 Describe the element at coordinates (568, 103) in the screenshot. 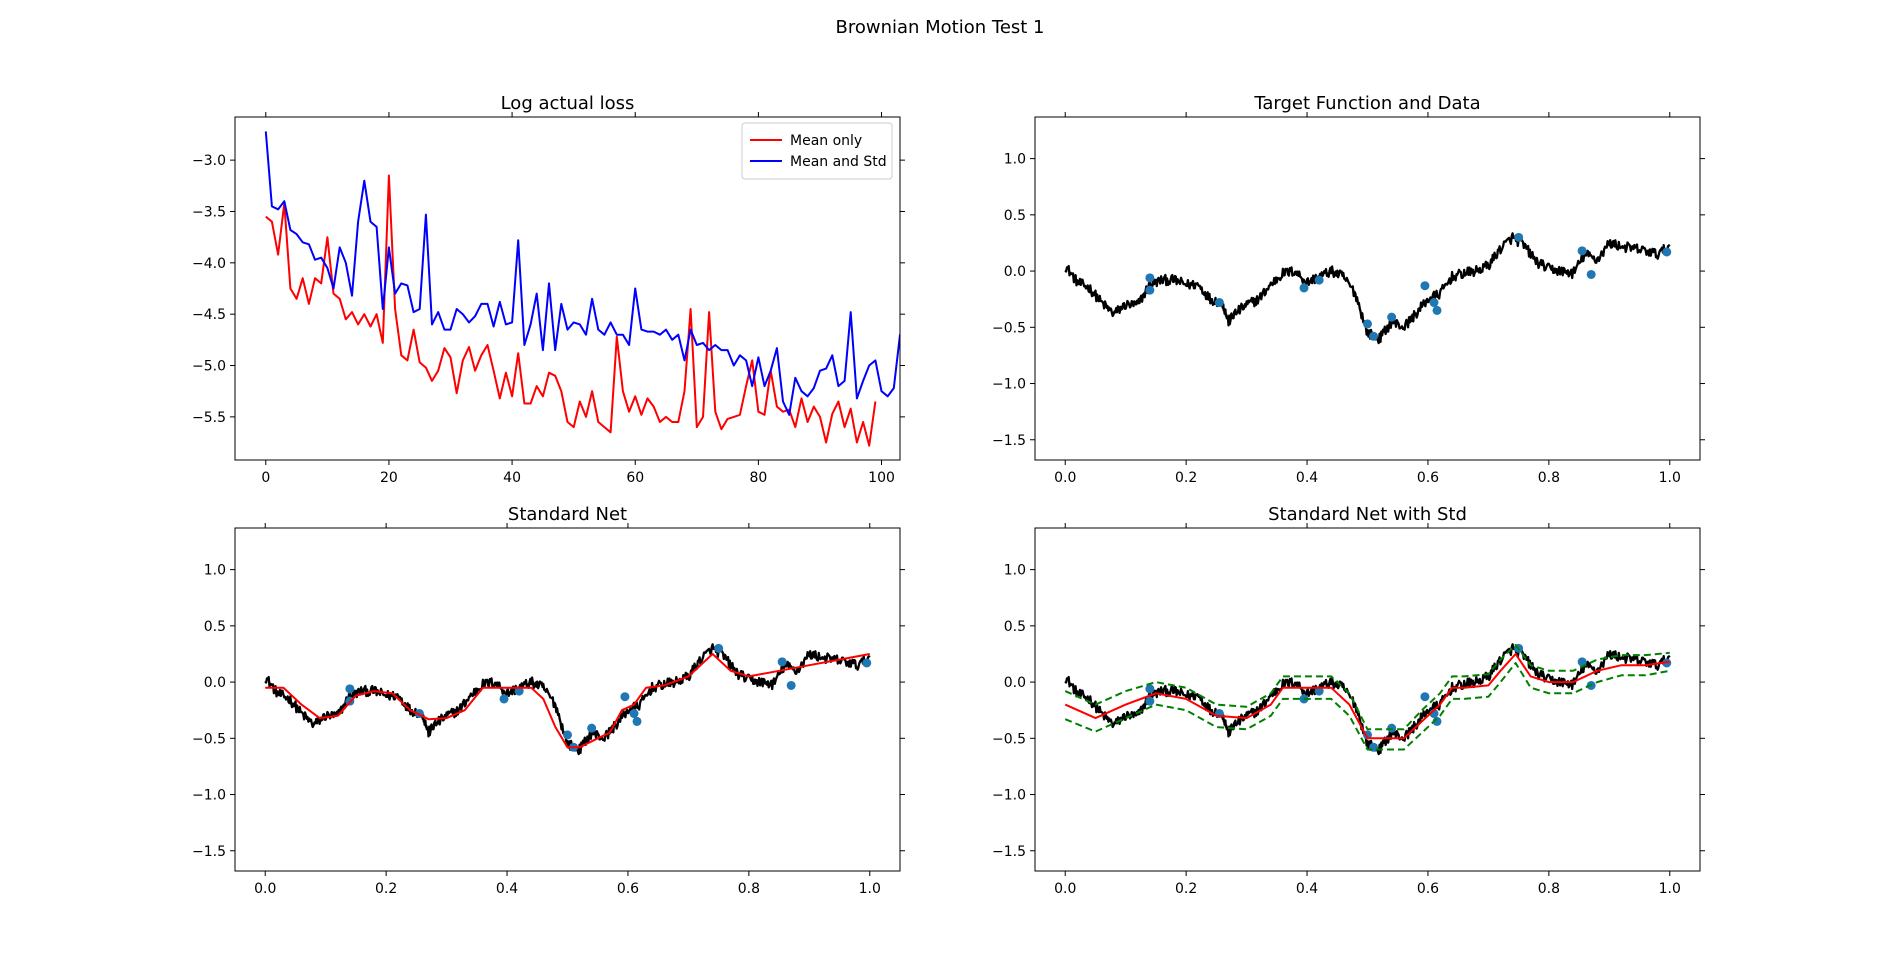

I see `subplot-title: Log actual loss` at that location.